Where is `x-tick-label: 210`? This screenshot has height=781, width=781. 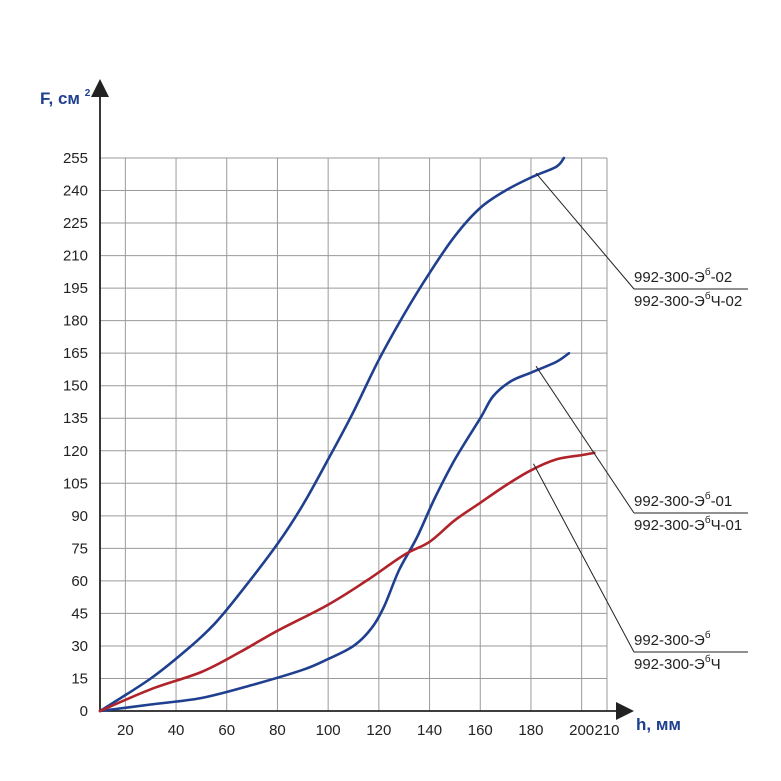
x-tick-label: 210 is located at coordinates (606, 730).